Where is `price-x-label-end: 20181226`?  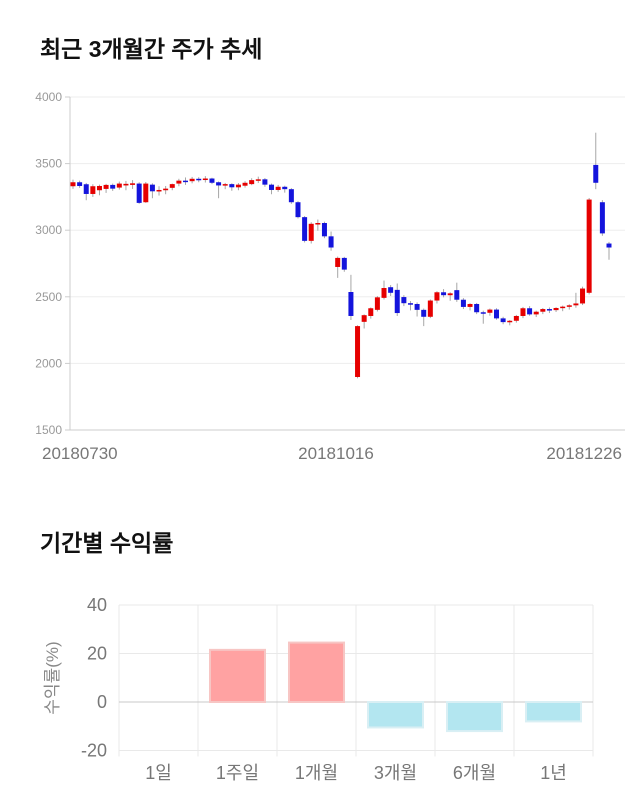
price-x-label-end: 20181226 is located at coordinates (584, 453).